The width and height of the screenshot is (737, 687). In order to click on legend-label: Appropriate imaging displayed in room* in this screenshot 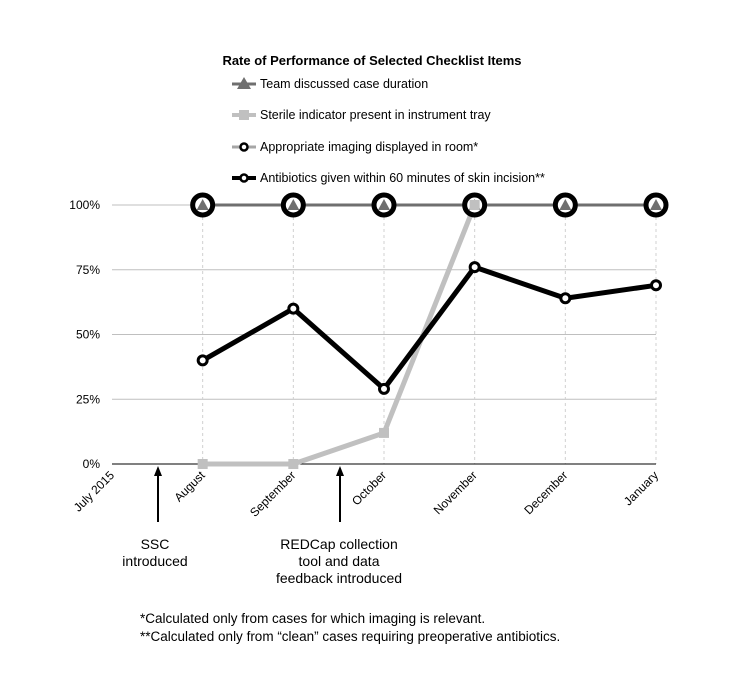, I will do `click(369, 147)`.